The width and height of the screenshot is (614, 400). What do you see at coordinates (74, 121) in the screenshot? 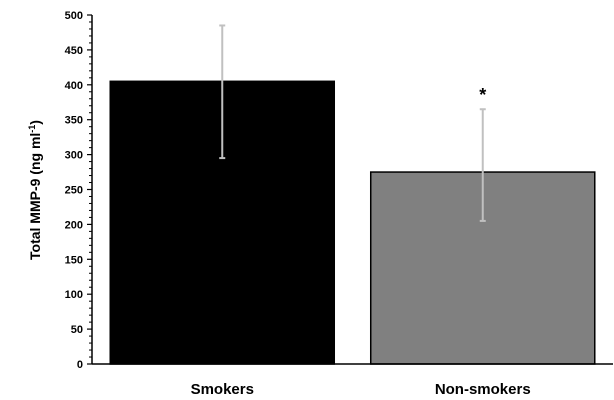
I see `y-tick-label: 350` at bounding box center [74, 121].